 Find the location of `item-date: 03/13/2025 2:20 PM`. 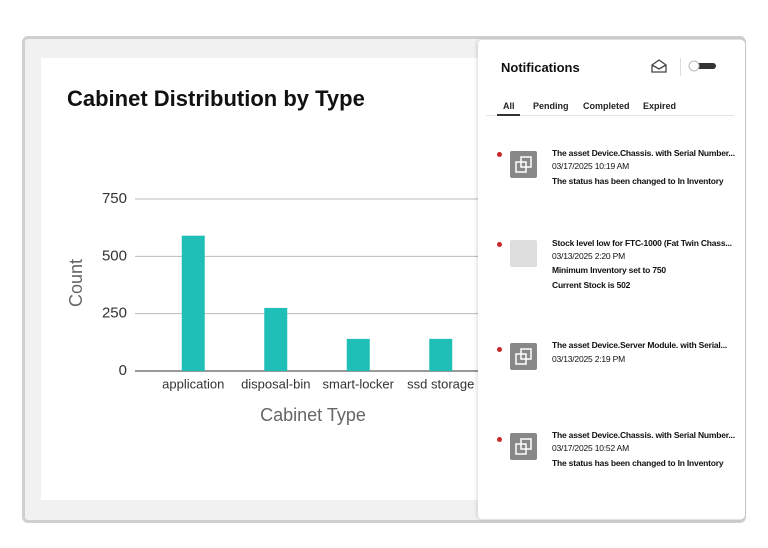

item-date: 03/13/2025 2:20 PM is located at coordinates (588, 256).